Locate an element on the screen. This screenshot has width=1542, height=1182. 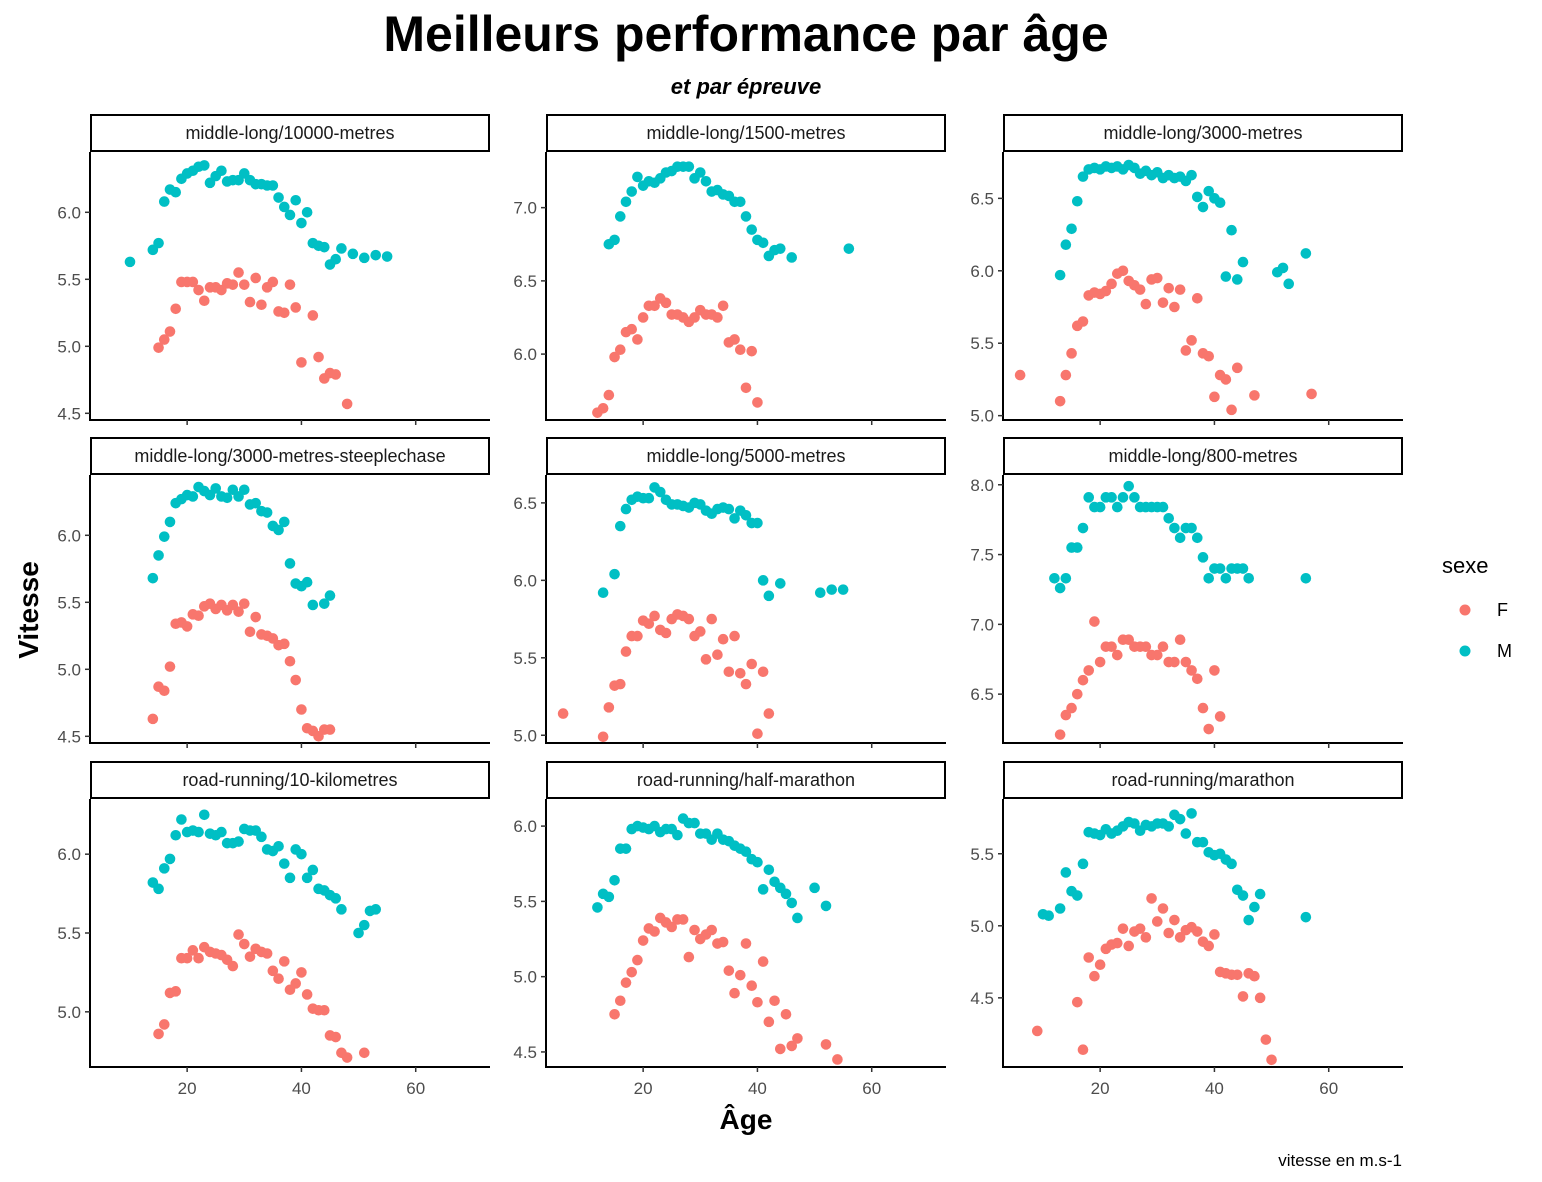
y-tick-label: 7.5 is located at coordinates (982, 555).